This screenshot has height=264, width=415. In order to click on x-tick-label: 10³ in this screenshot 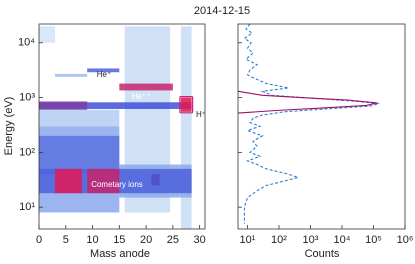, I will do `click(311, 240)`.